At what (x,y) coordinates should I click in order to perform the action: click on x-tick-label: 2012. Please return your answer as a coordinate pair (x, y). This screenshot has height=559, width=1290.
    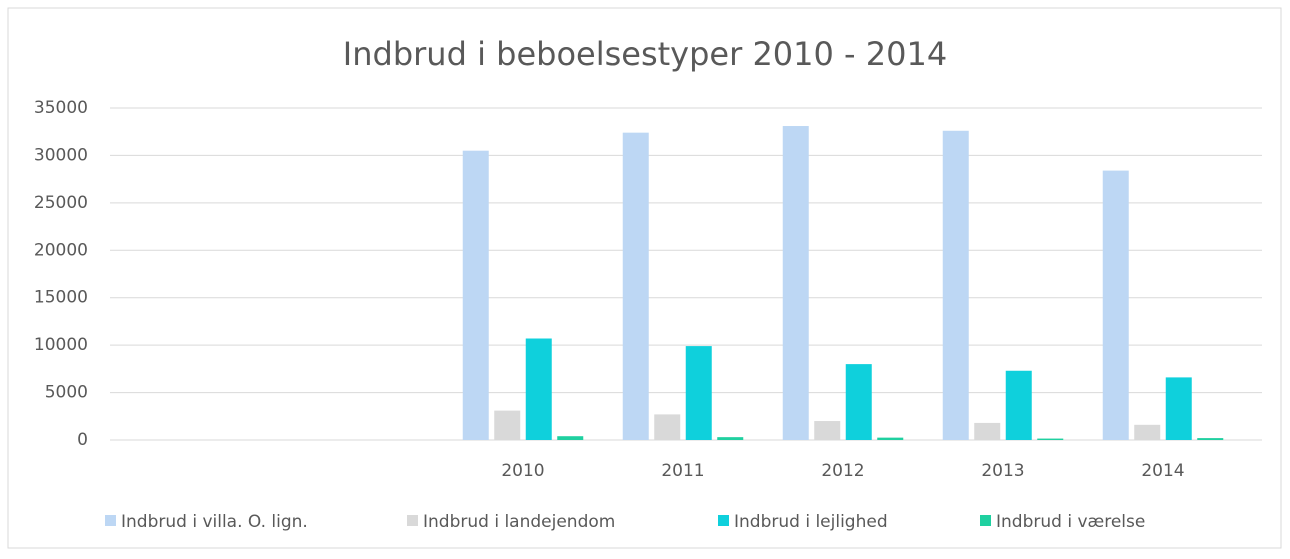
    Looking at the image, I should click on (842, 471).